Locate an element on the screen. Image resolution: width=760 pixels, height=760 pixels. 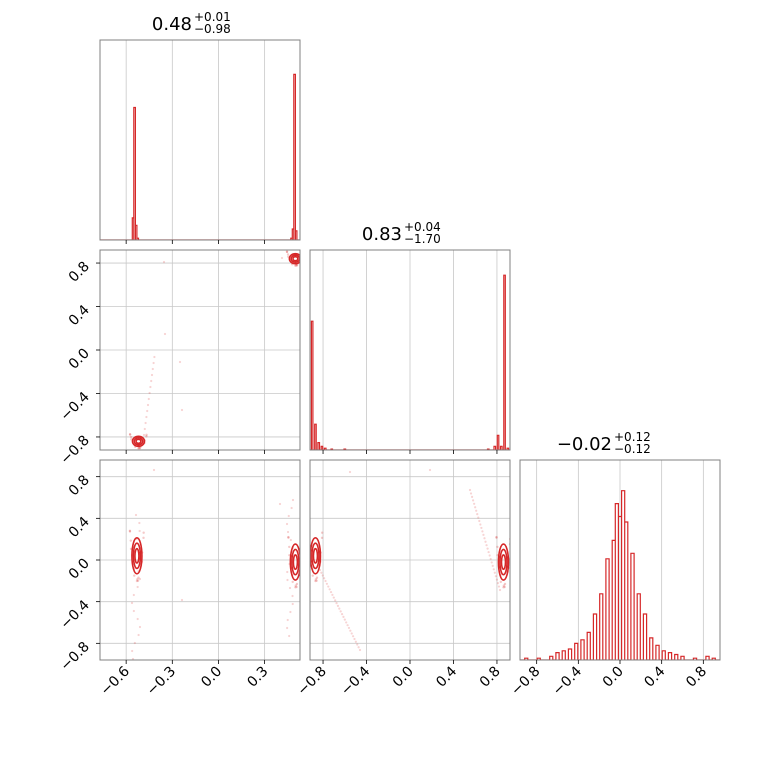
panel-frame is located at coordinates (200, 140).